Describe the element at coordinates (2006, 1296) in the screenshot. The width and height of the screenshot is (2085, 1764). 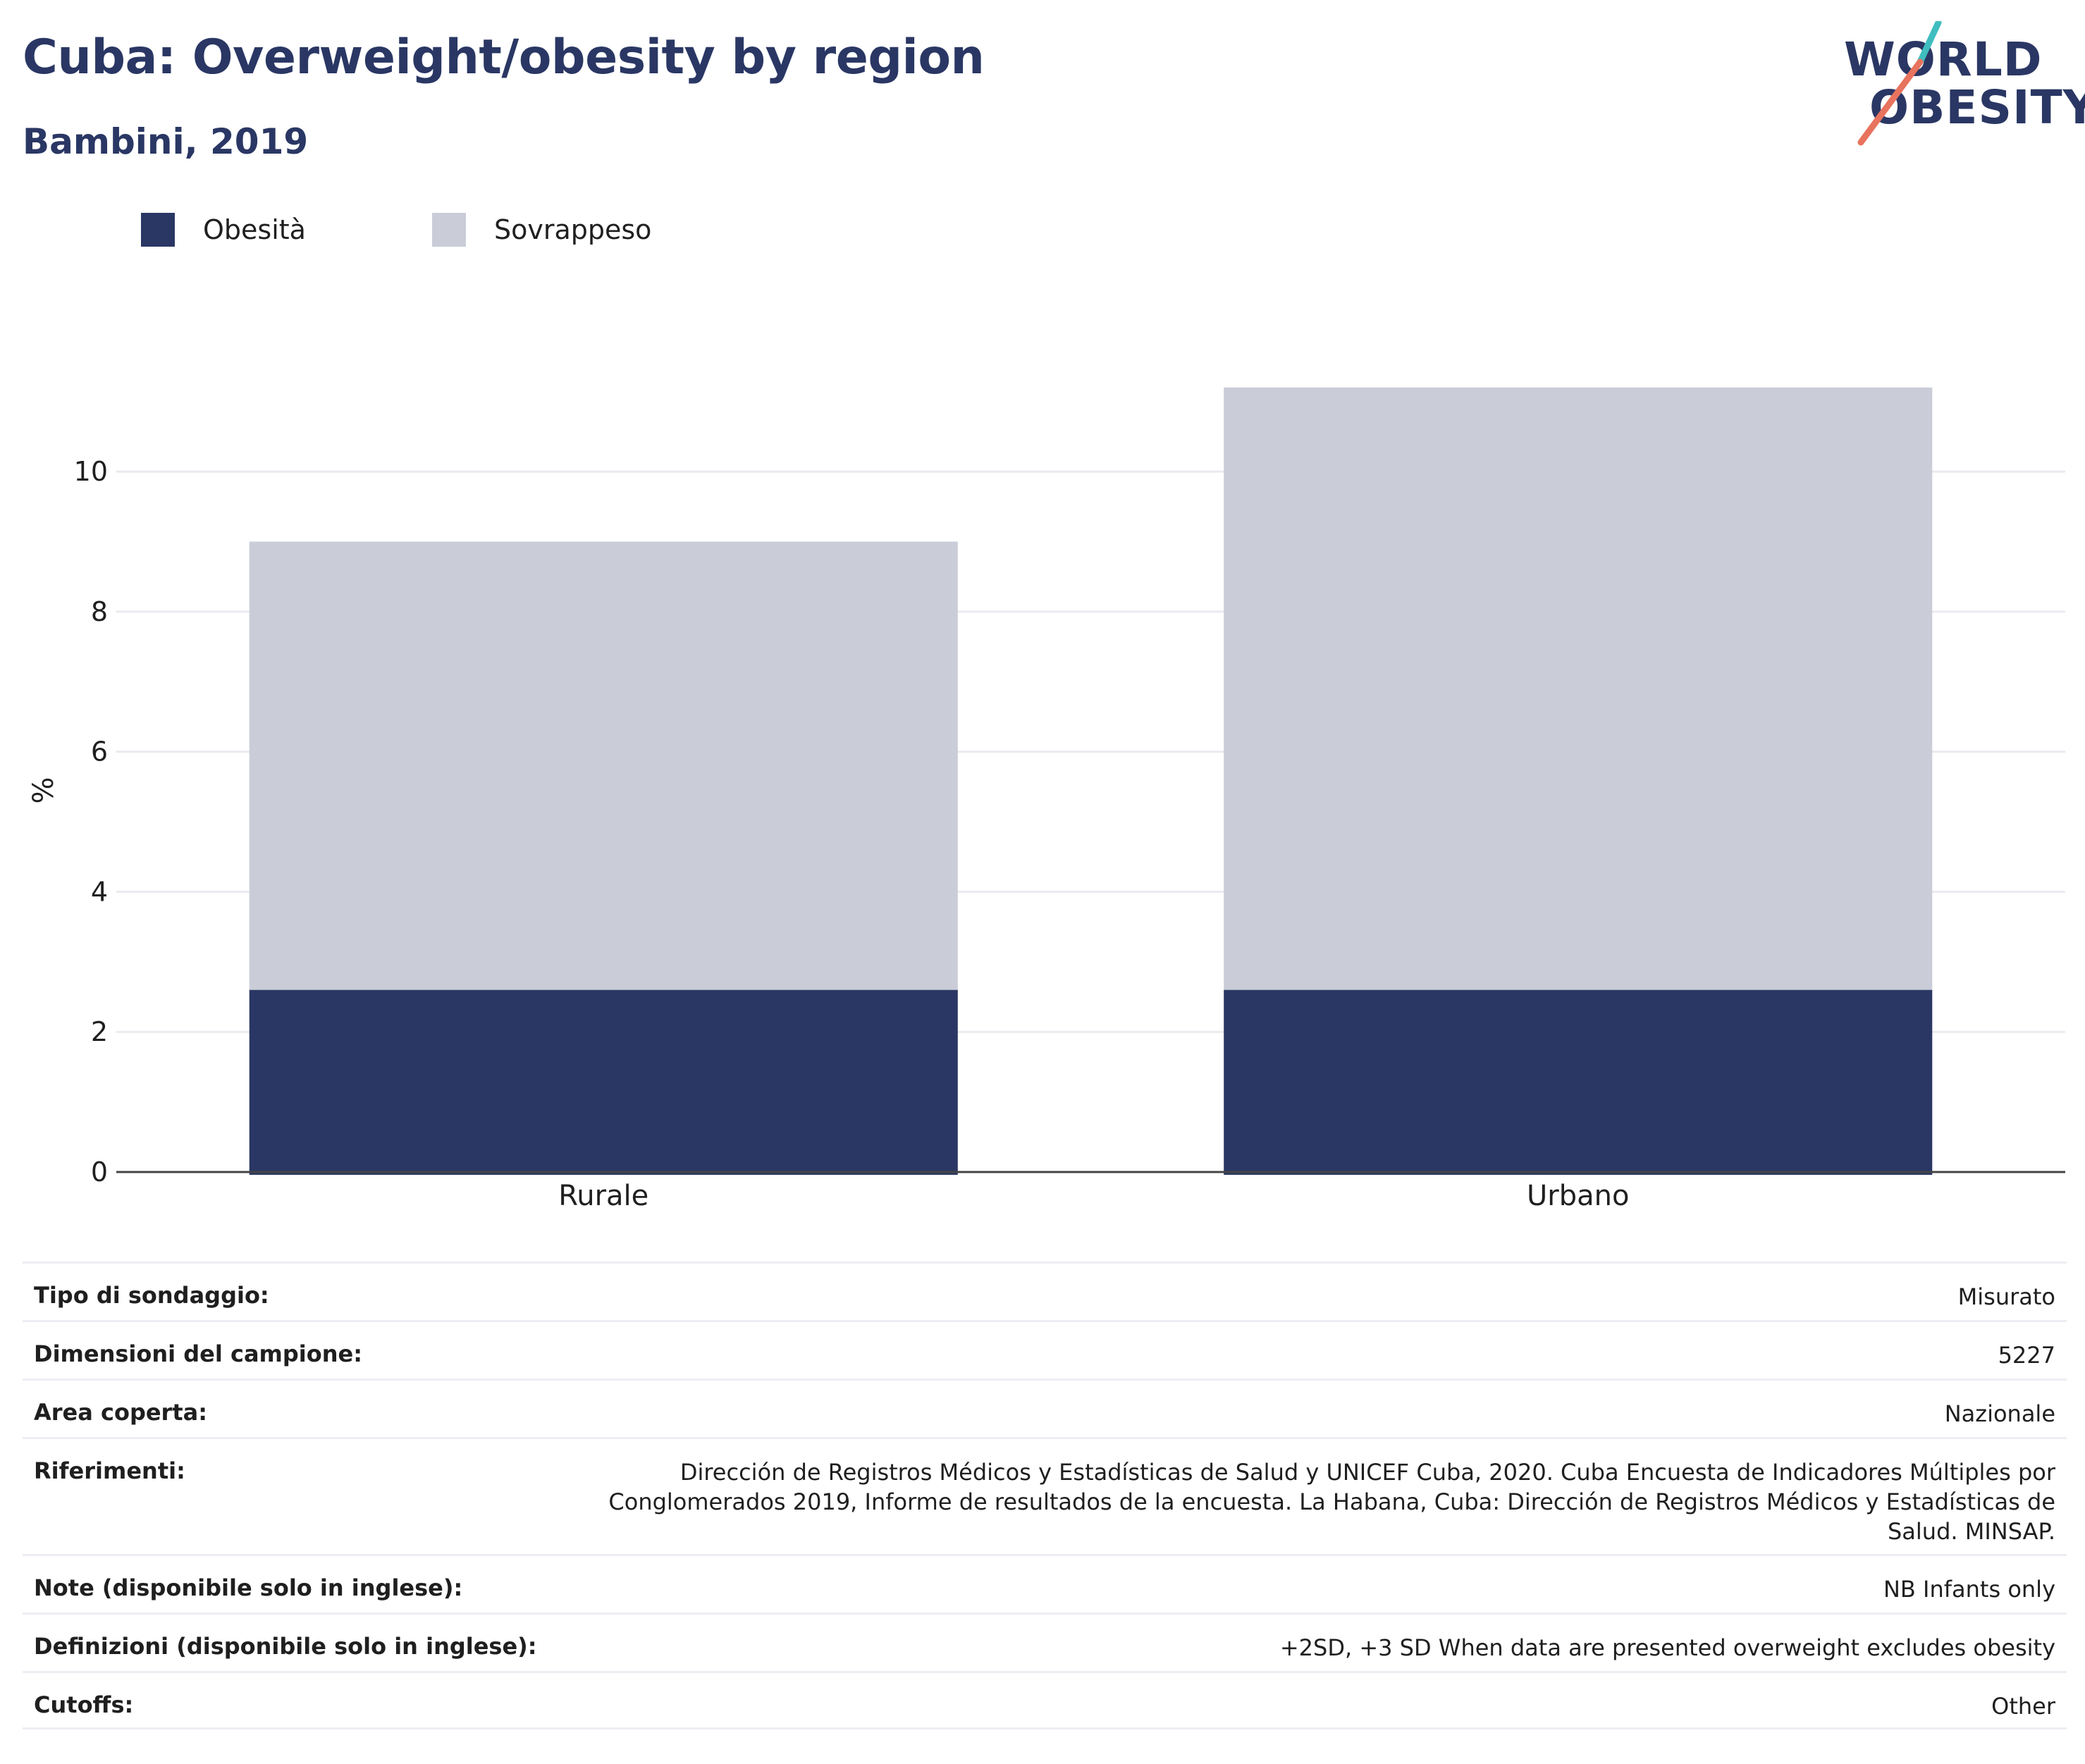
I see `info-value: Misurato` at that location.